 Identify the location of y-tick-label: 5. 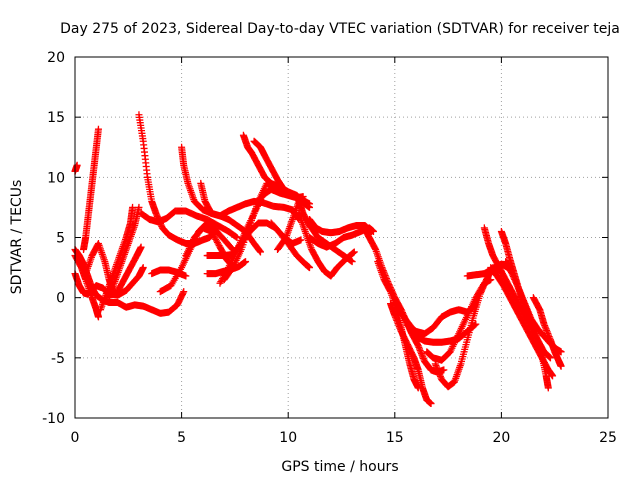
(60, 239).